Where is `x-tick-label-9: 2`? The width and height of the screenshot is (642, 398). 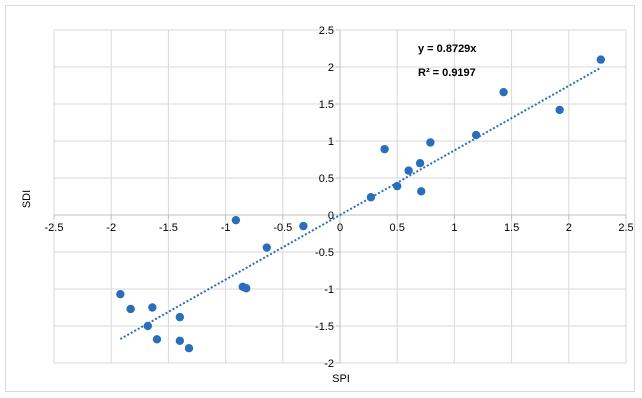
x-tick-label-9: 2 is located at coordinates (569, 228).